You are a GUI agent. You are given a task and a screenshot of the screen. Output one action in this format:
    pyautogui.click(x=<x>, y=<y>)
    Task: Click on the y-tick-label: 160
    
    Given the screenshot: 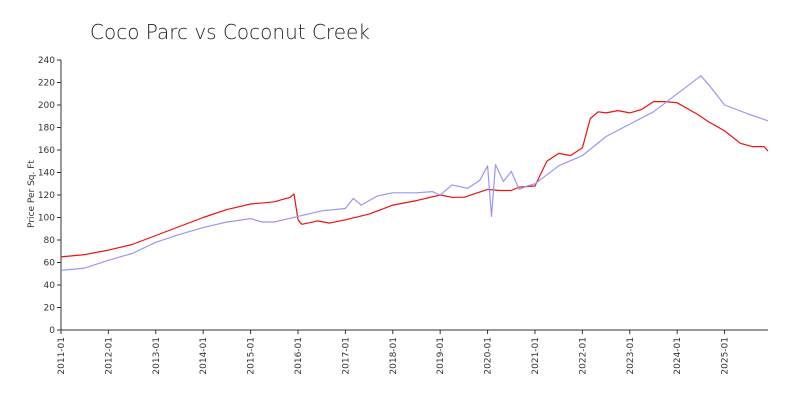 What is the action you would take?
    pyautogui.click(x=46, y=151)
    